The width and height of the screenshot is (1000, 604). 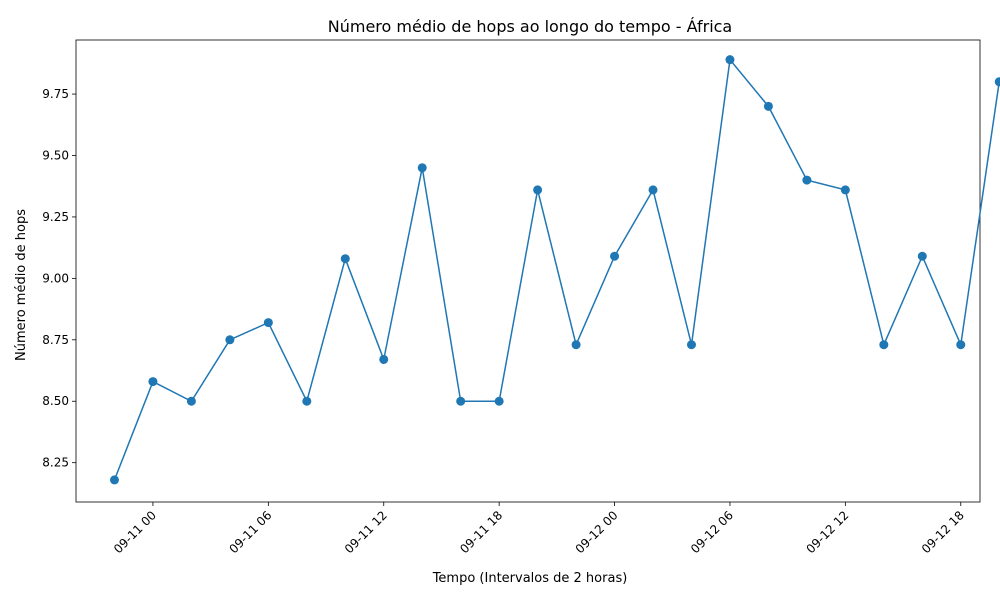 I want to click on x-tick-label: 09-11 00, so click(x=135, y=532).